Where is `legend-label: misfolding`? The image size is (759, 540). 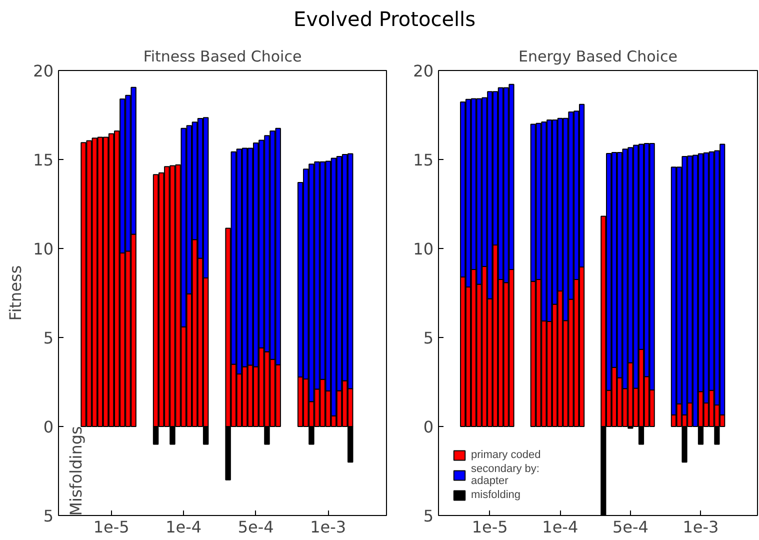 legend-label: misfolding is located at coordinates (496, 495).